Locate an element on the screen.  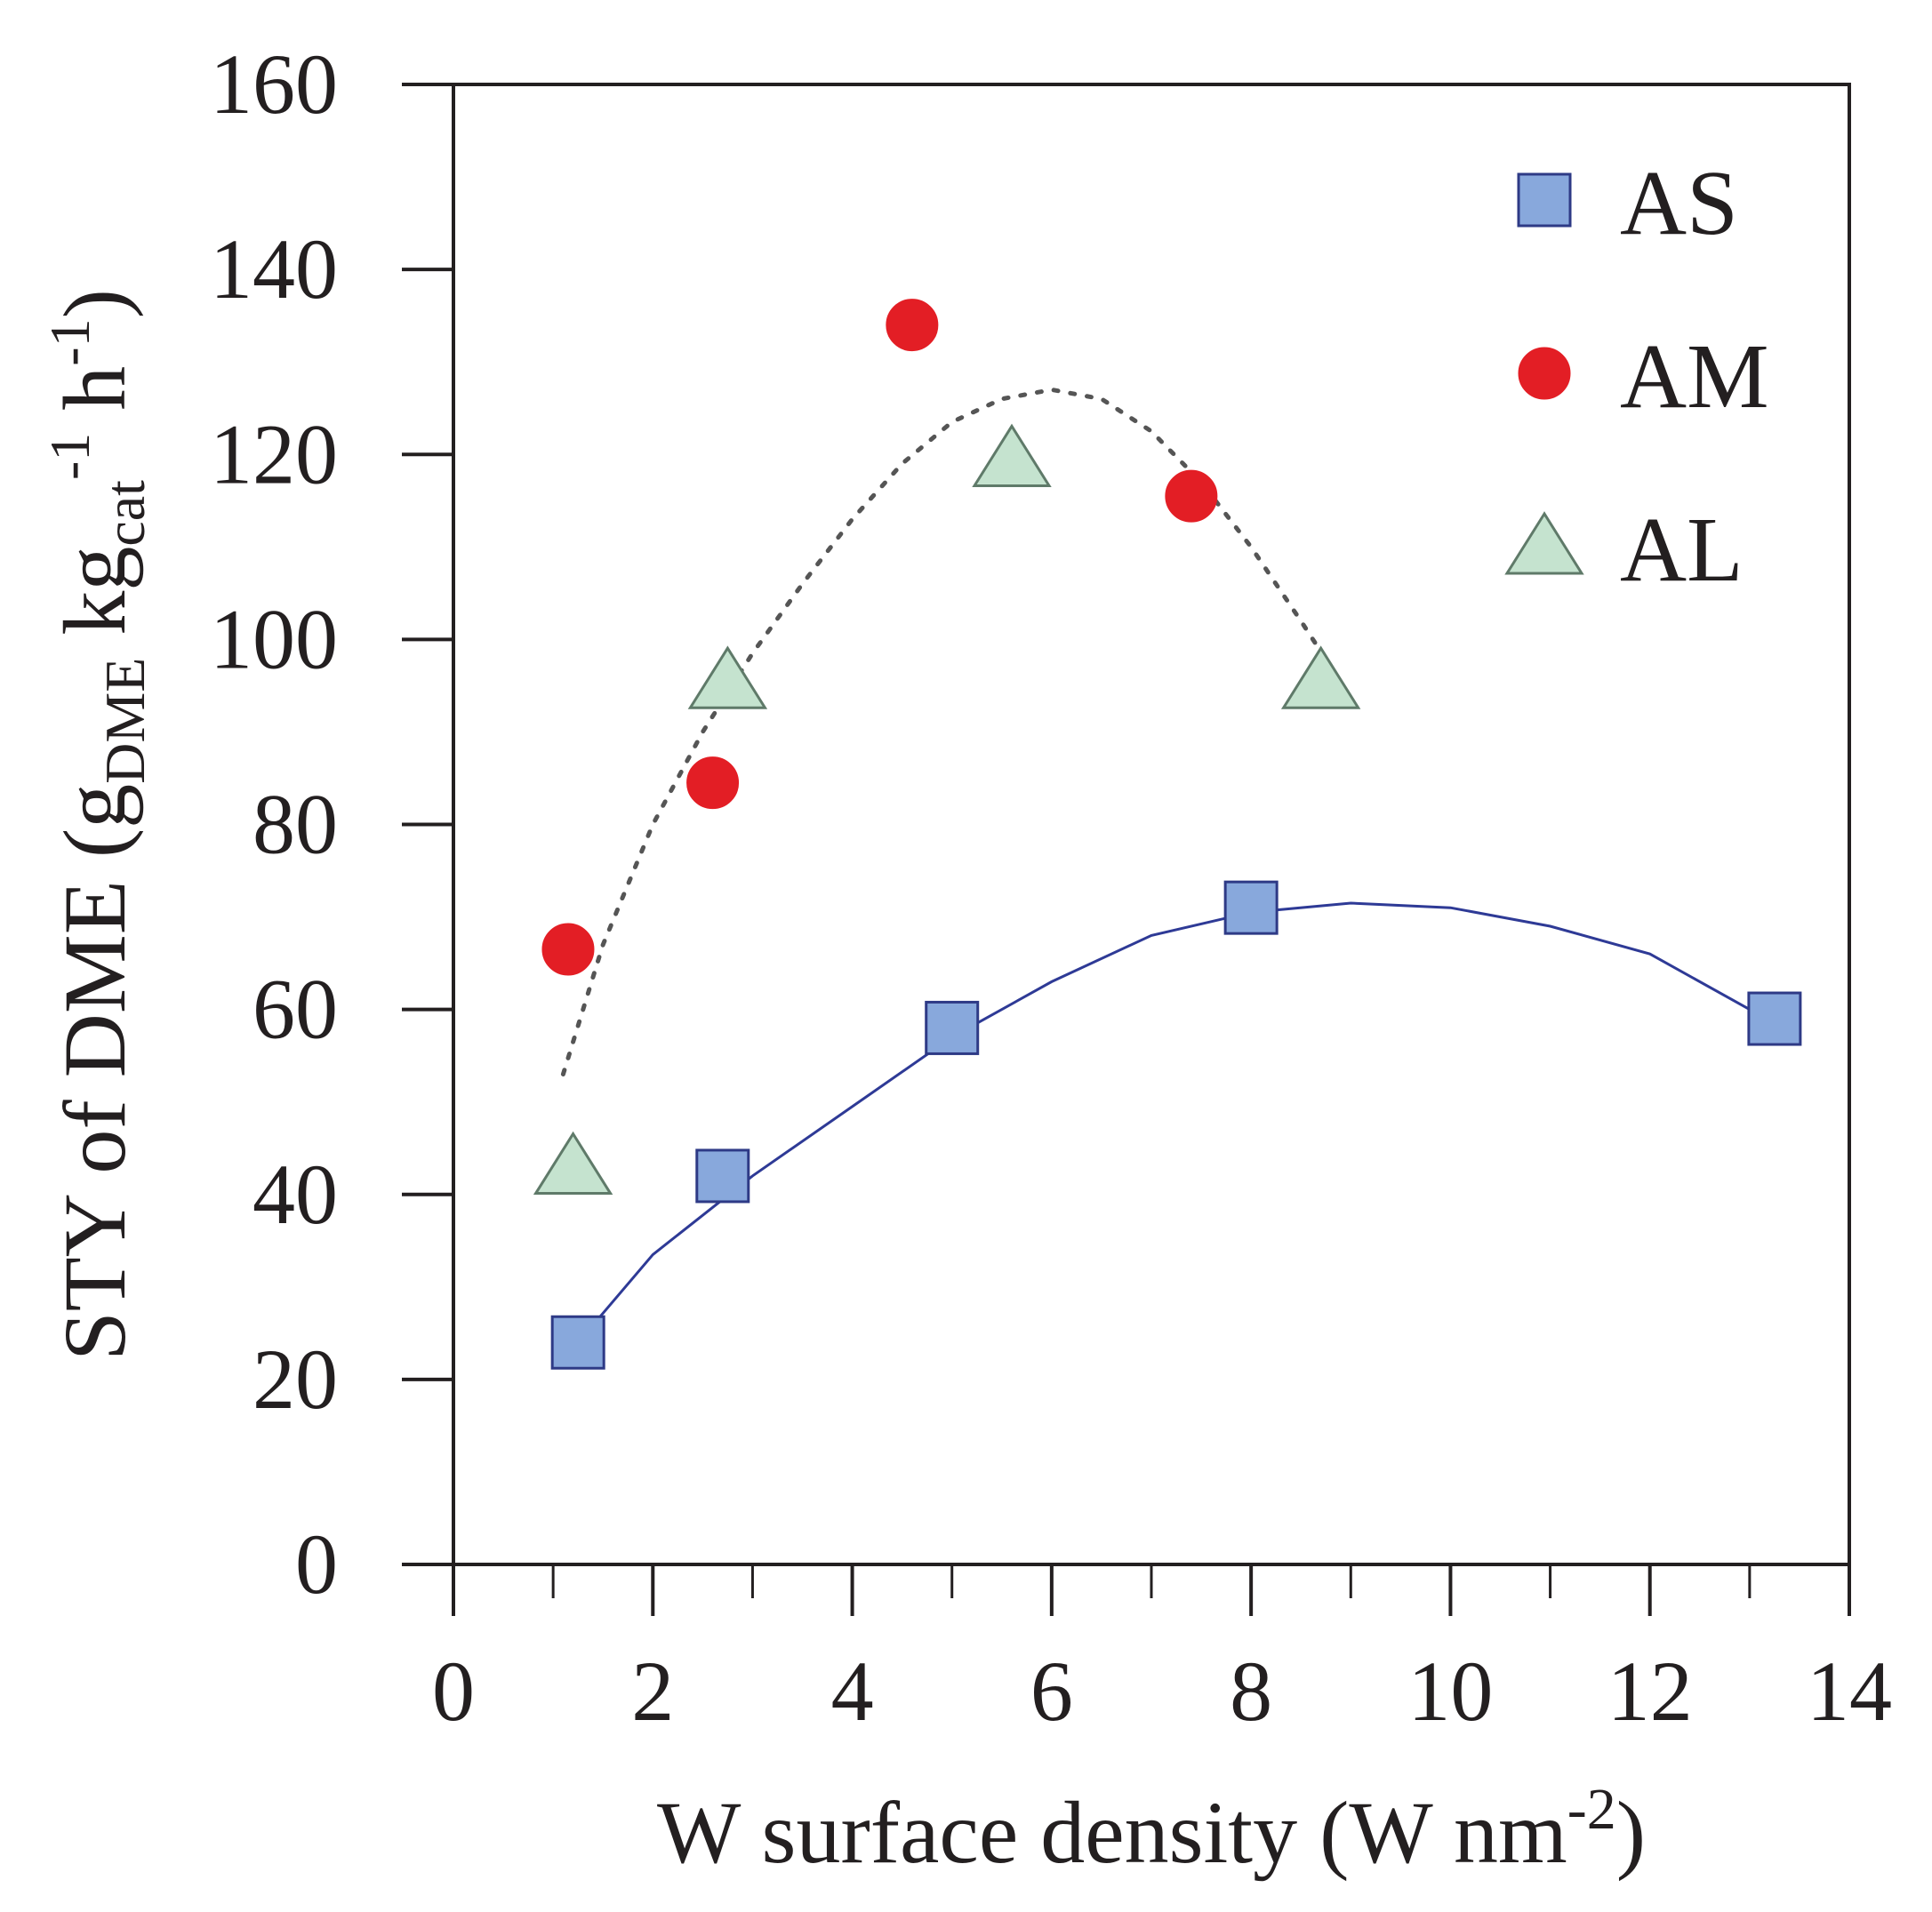
y-axis-title: STY of DME (gDME kgcat-1 h-1) is located at coordinates (97, 825).